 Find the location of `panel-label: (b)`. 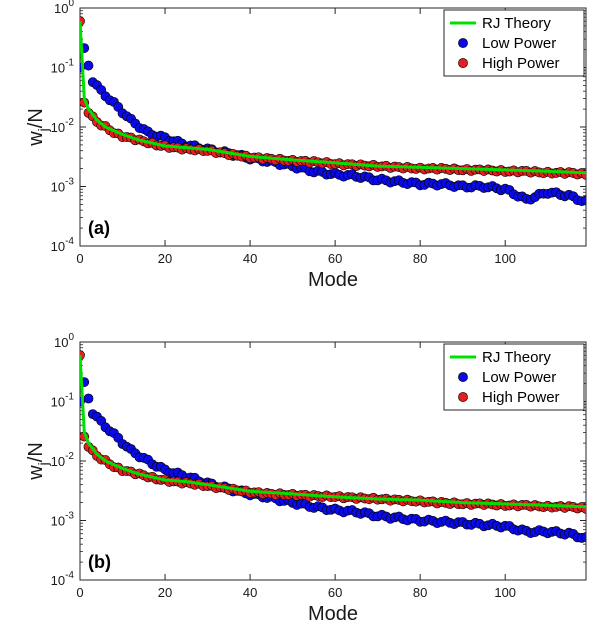

panel-label: (b) is located at coordinates (99, 562).